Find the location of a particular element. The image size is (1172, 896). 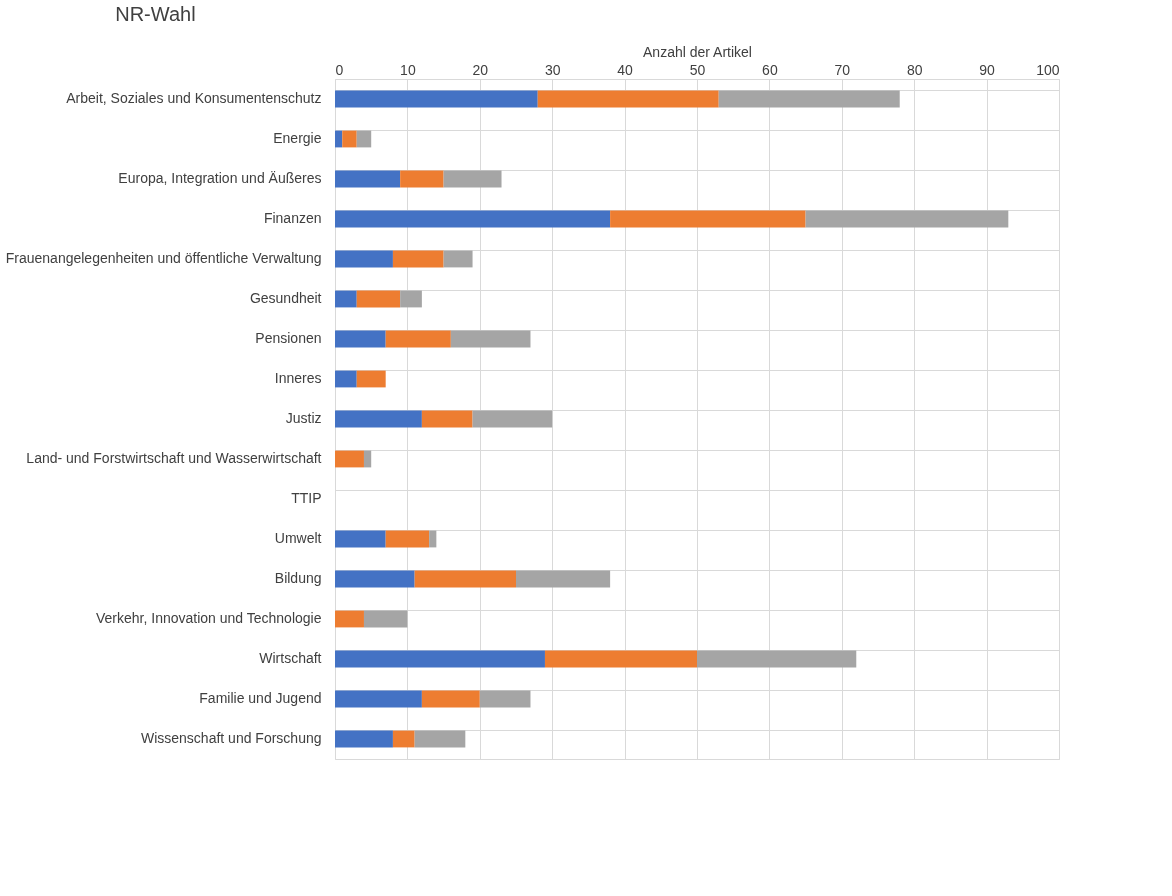

text: NR-Wahl is located at coordinates (155, 14).